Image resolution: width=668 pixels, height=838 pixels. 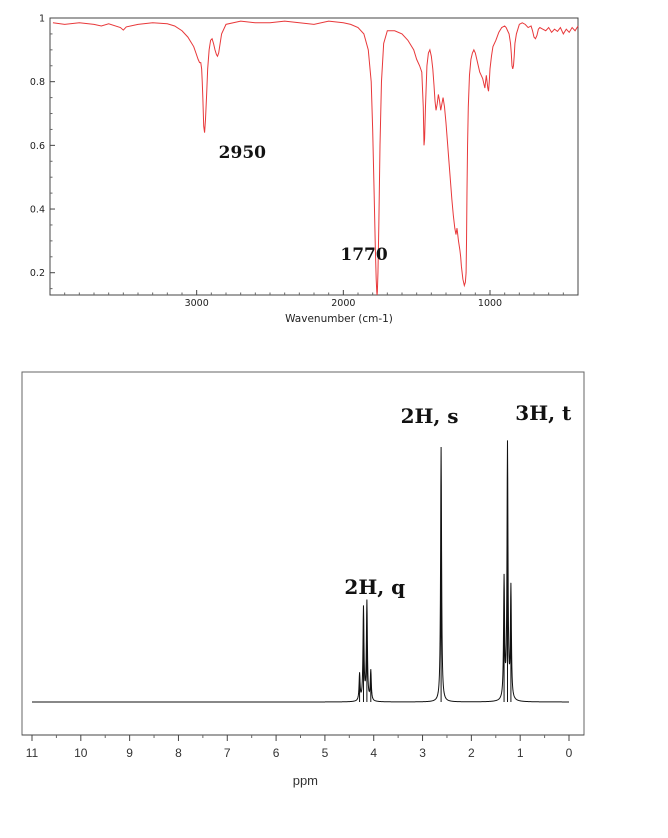 What do you see at coordinates (37, 210) in the screenshot?
I see `ir-y-tick-label: 0.4` at bounding box center [37, 210].